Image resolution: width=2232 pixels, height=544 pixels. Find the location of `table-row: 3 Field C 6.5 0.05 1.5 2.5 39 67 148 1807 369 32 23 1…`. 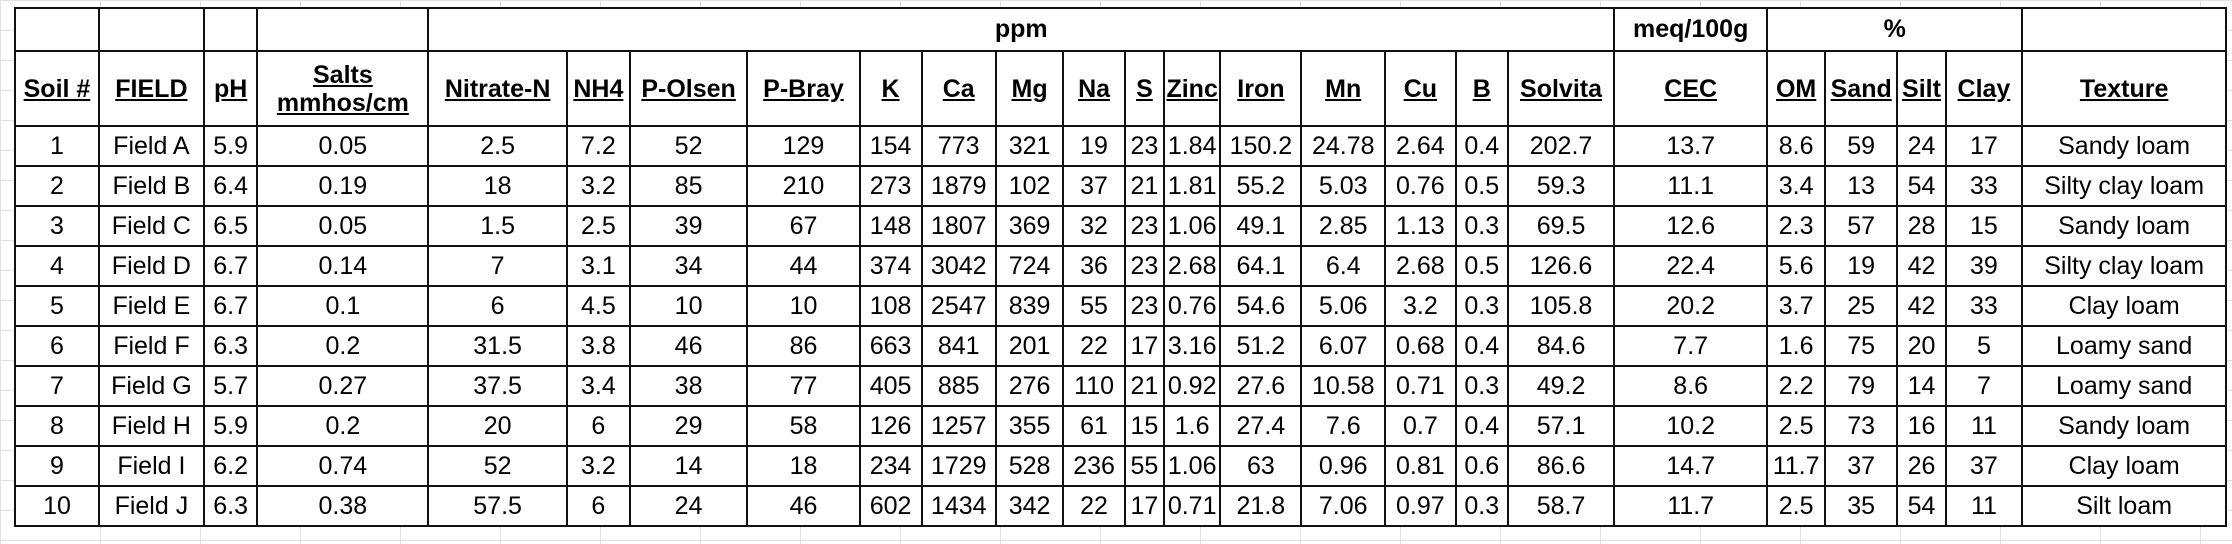

table-row: 3 Field C 6.5 0.05 1.5 2.5 39 67 148 1807 369 32 23 1… is located at coordinates (1120, 226).